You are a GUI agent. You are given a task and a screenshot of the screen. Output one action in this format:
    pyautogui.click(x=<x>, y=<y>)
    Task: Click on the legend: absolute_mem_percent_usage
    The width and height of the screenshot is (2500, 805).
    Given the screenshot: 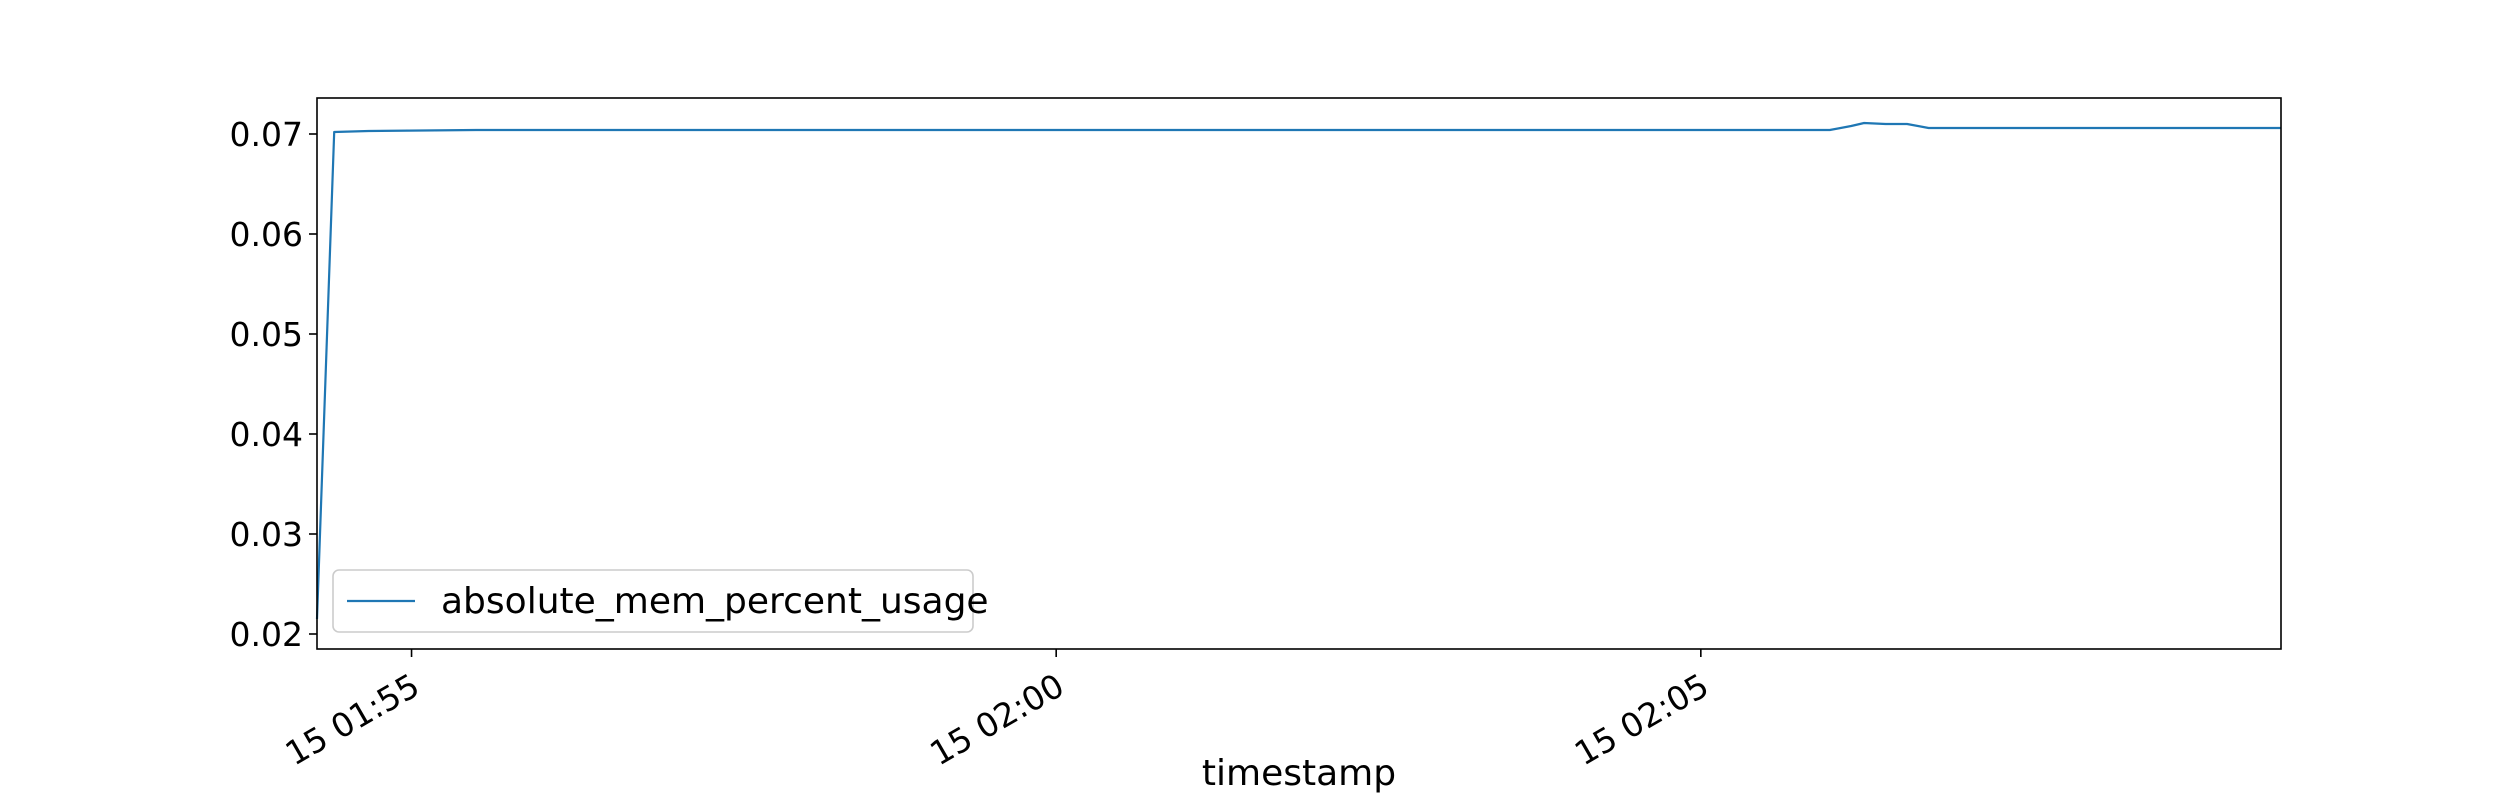 What is the action you would take?
    pyautogui.click(x=660, y=601)
    